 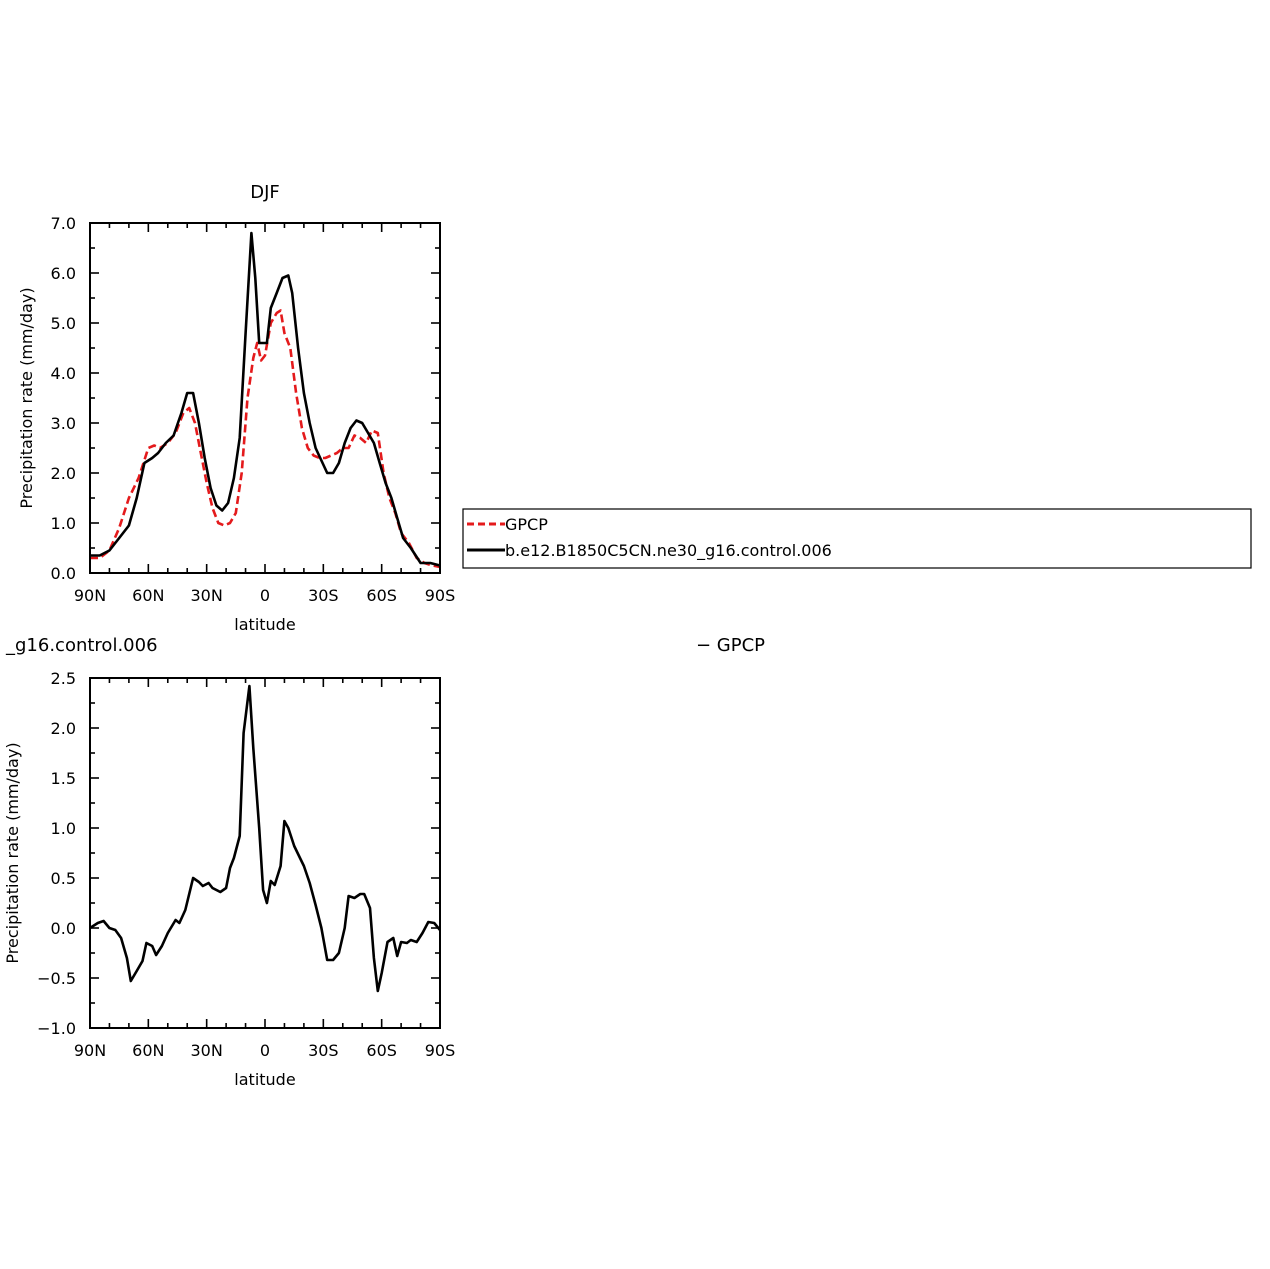 What do you see at coordinates (265, 192) in the screenshot?
I see `top-chart-title: DJF` at bounding box center [265, 192].